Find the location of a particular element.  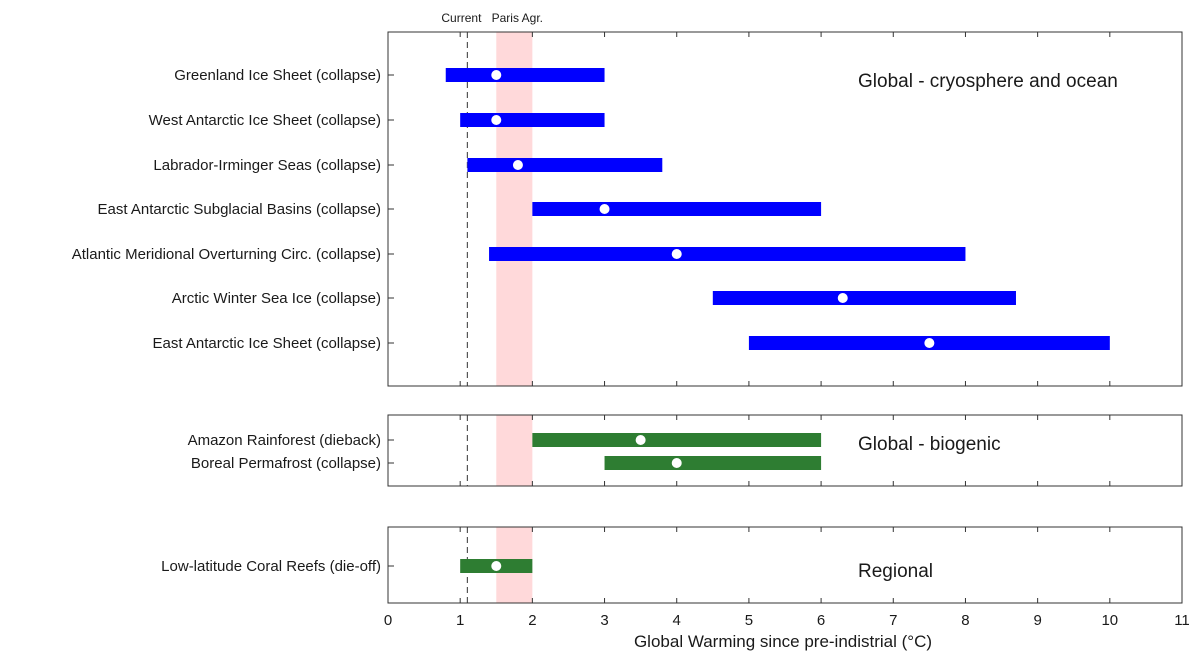

x-axis-title: Global Warming since pre-indistrial (°C) is located at coordinates (783, 641).